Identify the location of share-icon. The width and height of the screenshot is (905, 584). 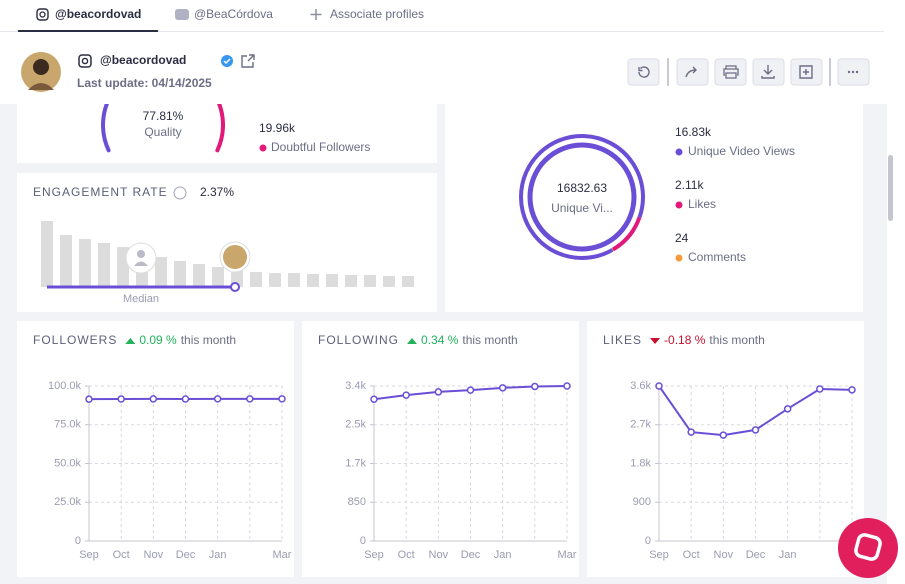
(691, 72).